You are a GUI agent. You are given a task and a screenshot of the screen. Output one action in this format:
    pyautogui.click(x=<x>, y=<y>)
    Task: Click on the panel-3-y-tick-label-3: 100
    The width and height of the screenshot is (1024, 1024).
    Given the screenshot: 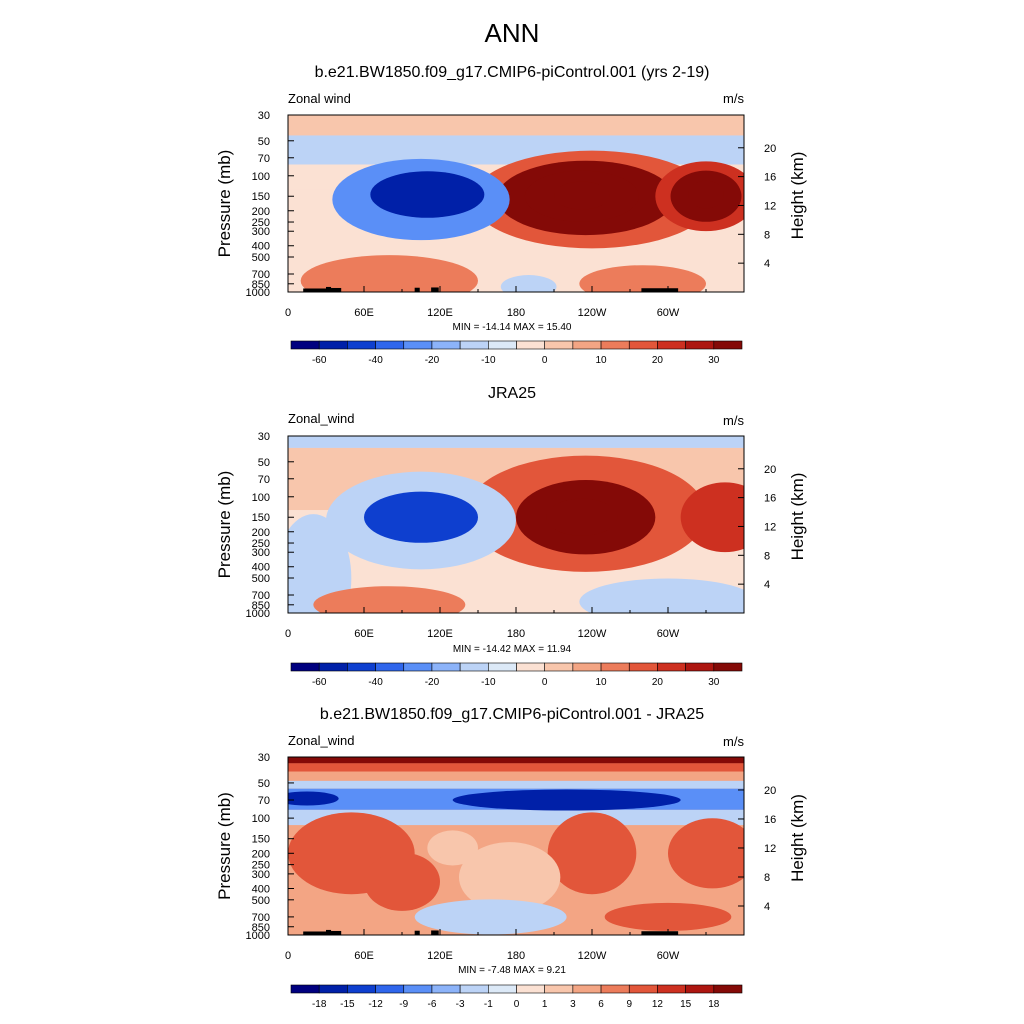 What is the action you would take?
    pyautogui.click(x=261, y=819)
    